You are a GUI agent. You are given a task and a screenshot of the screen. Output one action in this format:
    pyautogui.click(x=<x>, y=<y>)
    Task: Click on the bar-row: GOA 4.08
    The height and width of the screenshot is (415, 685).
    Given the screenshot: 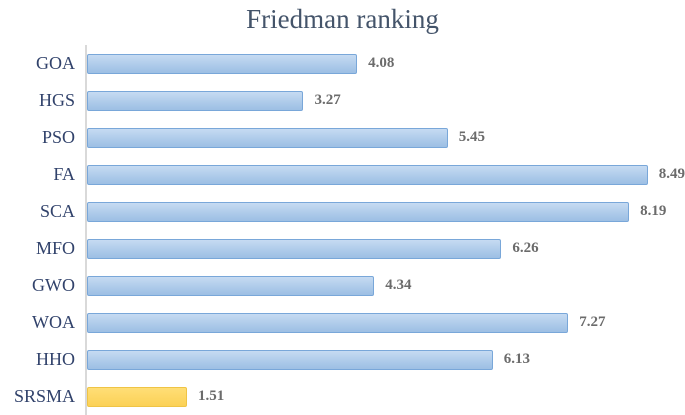 What is the action you would take?
    pyautogui.click(x=342, y=63)
    